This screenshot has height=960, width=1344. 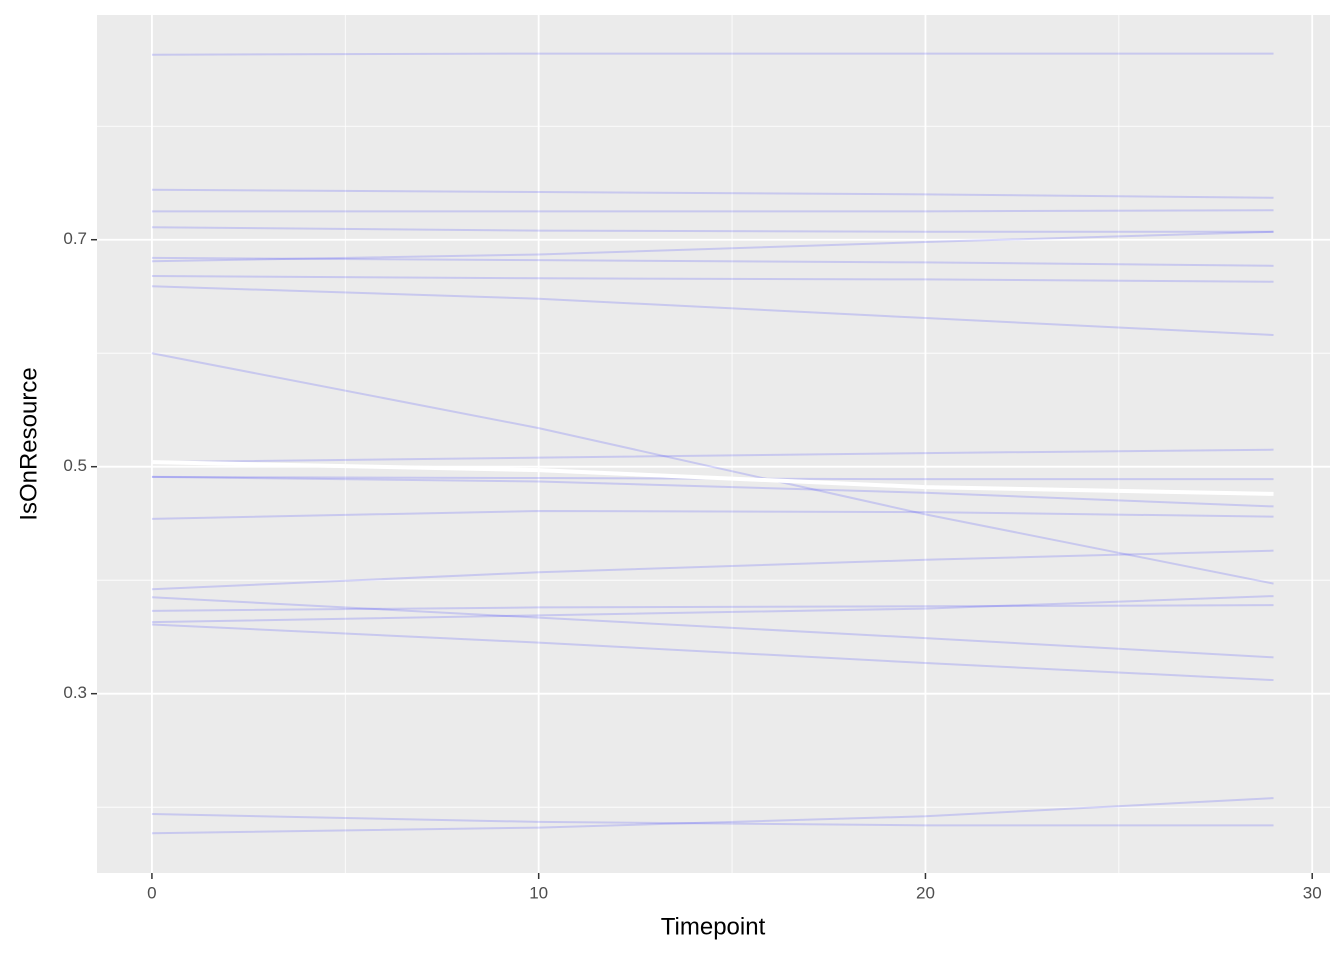 I want to click on x-tick-label: 0, so click(x=151, y=892).